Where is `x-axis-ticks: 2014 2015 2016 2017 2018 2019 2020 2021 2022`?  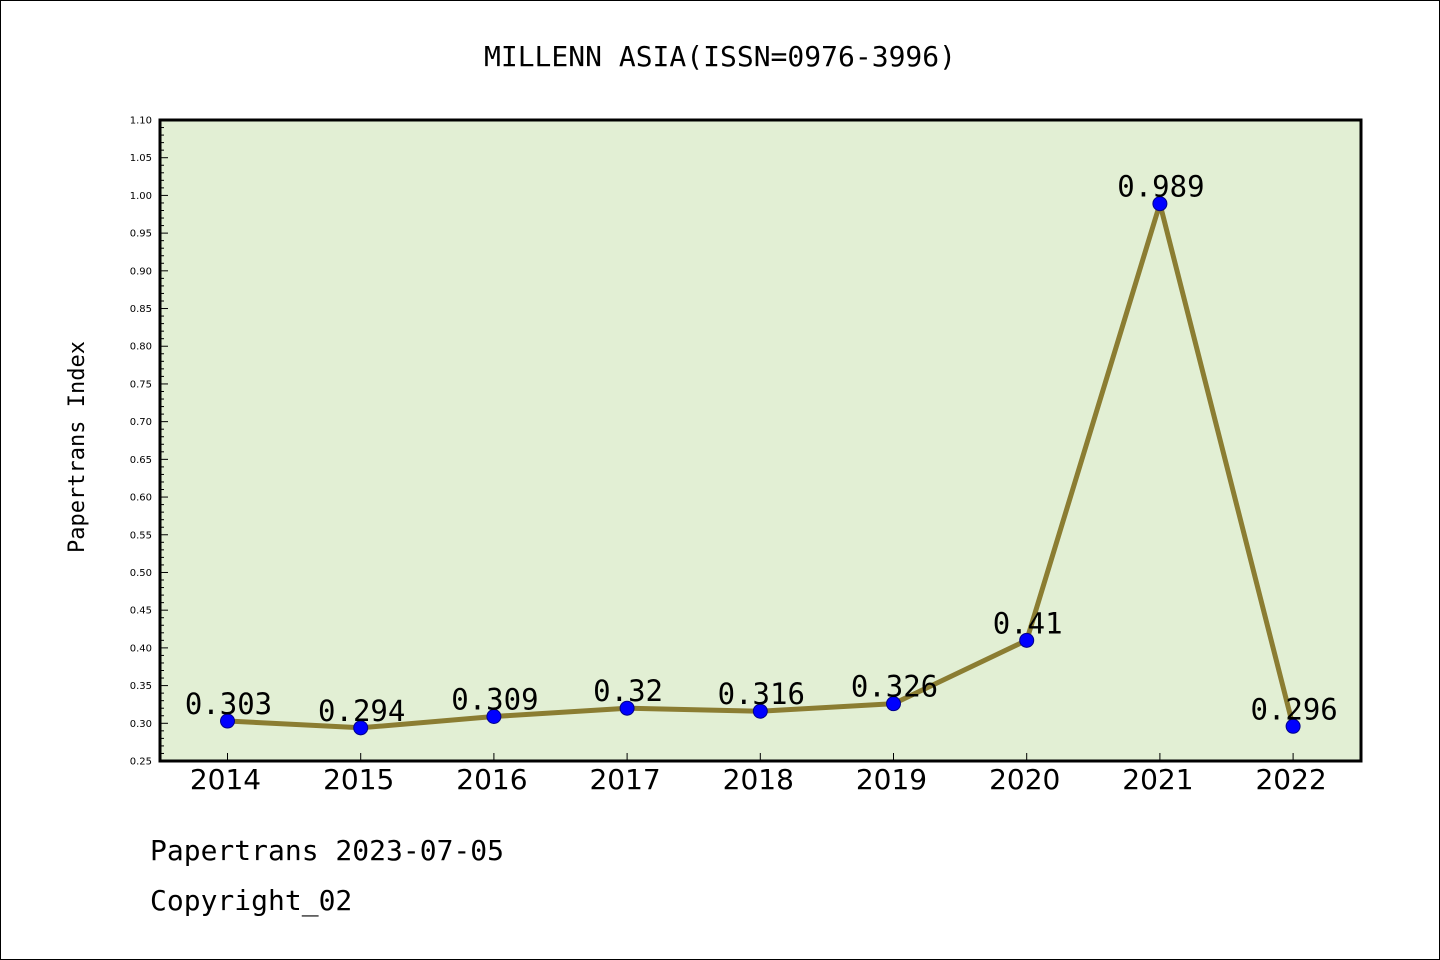
x-axis-ticks: 2014 2015 2016 2017 2018 2019 2020 2021 2022 is located at coordinates (758, 774).